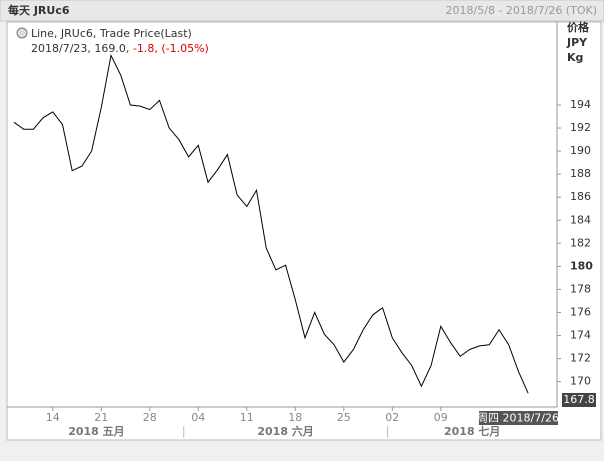 Image resolution: width=604 pixels, height=461 pixels. I want to click on legend-icon, so click(22, 33).